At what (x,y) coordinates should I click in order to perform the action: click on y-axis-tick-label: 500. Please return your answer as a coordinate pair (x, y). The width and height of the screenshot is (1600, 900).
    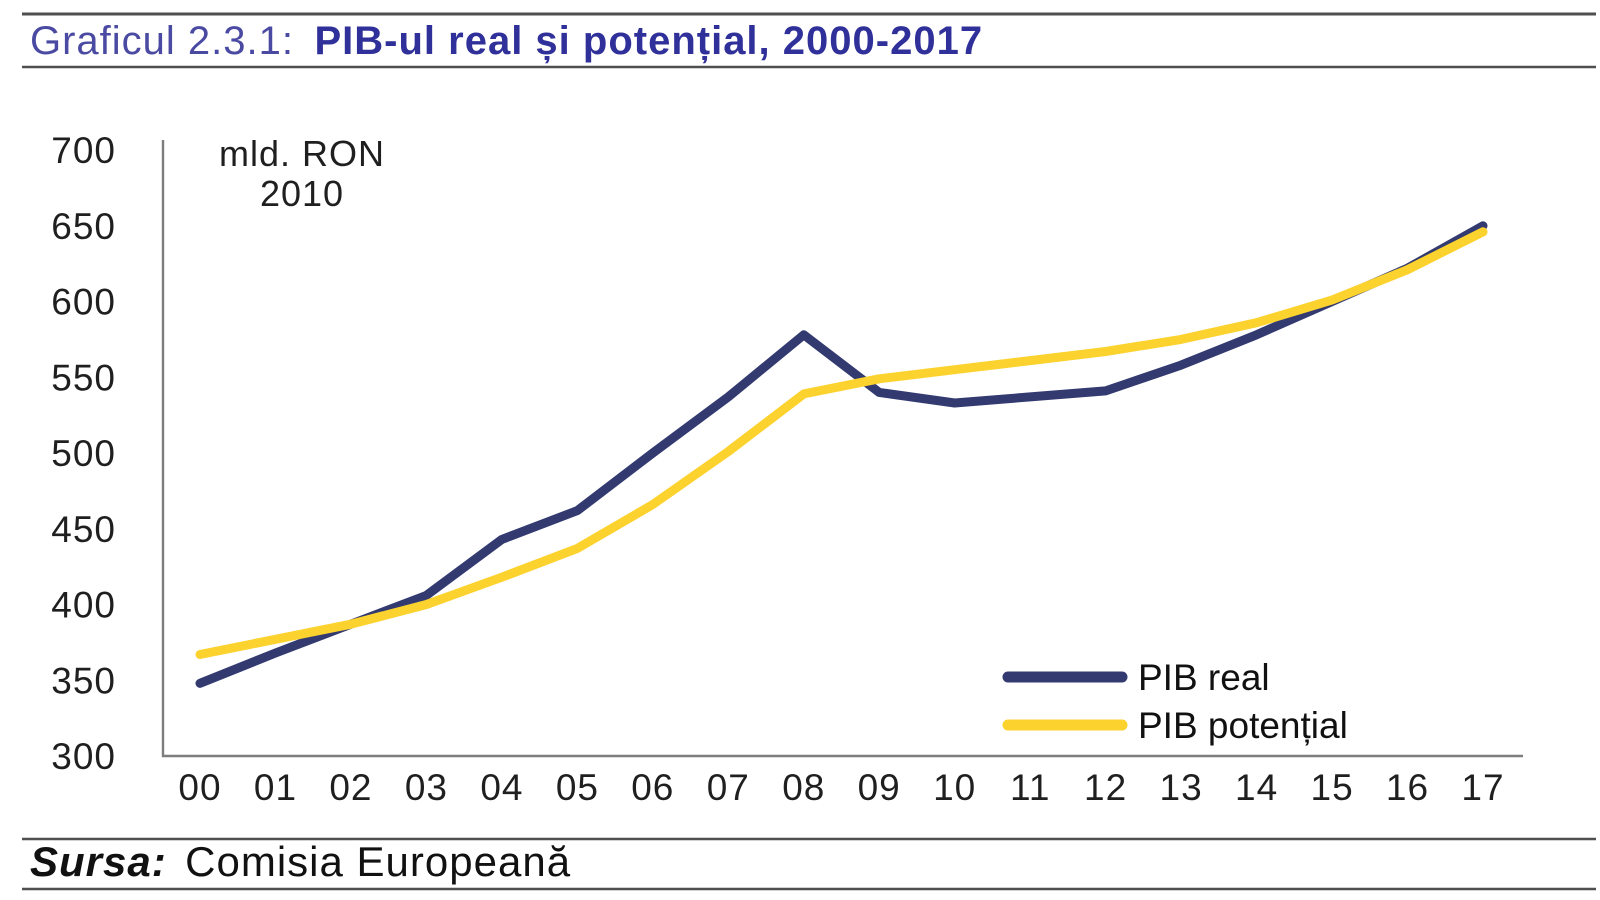
    Looking at the image, I should click on (83, 453).